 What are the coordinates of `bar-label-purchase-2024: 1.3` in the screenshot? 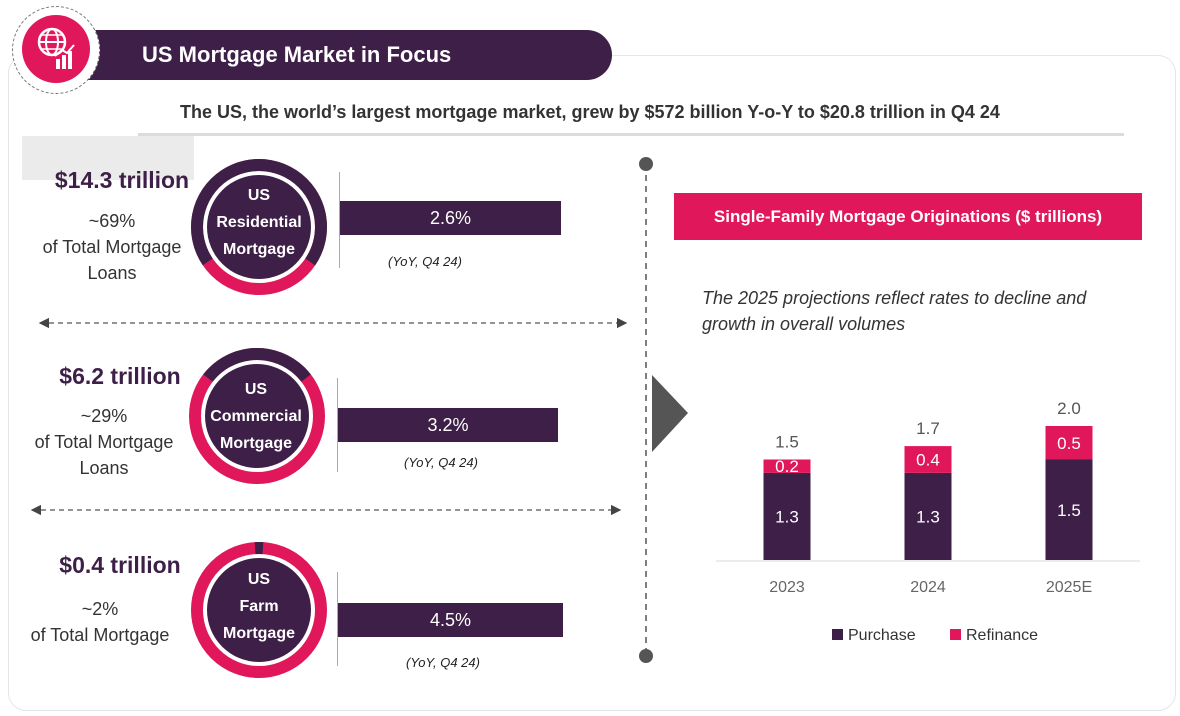 It's located at (928, 516).